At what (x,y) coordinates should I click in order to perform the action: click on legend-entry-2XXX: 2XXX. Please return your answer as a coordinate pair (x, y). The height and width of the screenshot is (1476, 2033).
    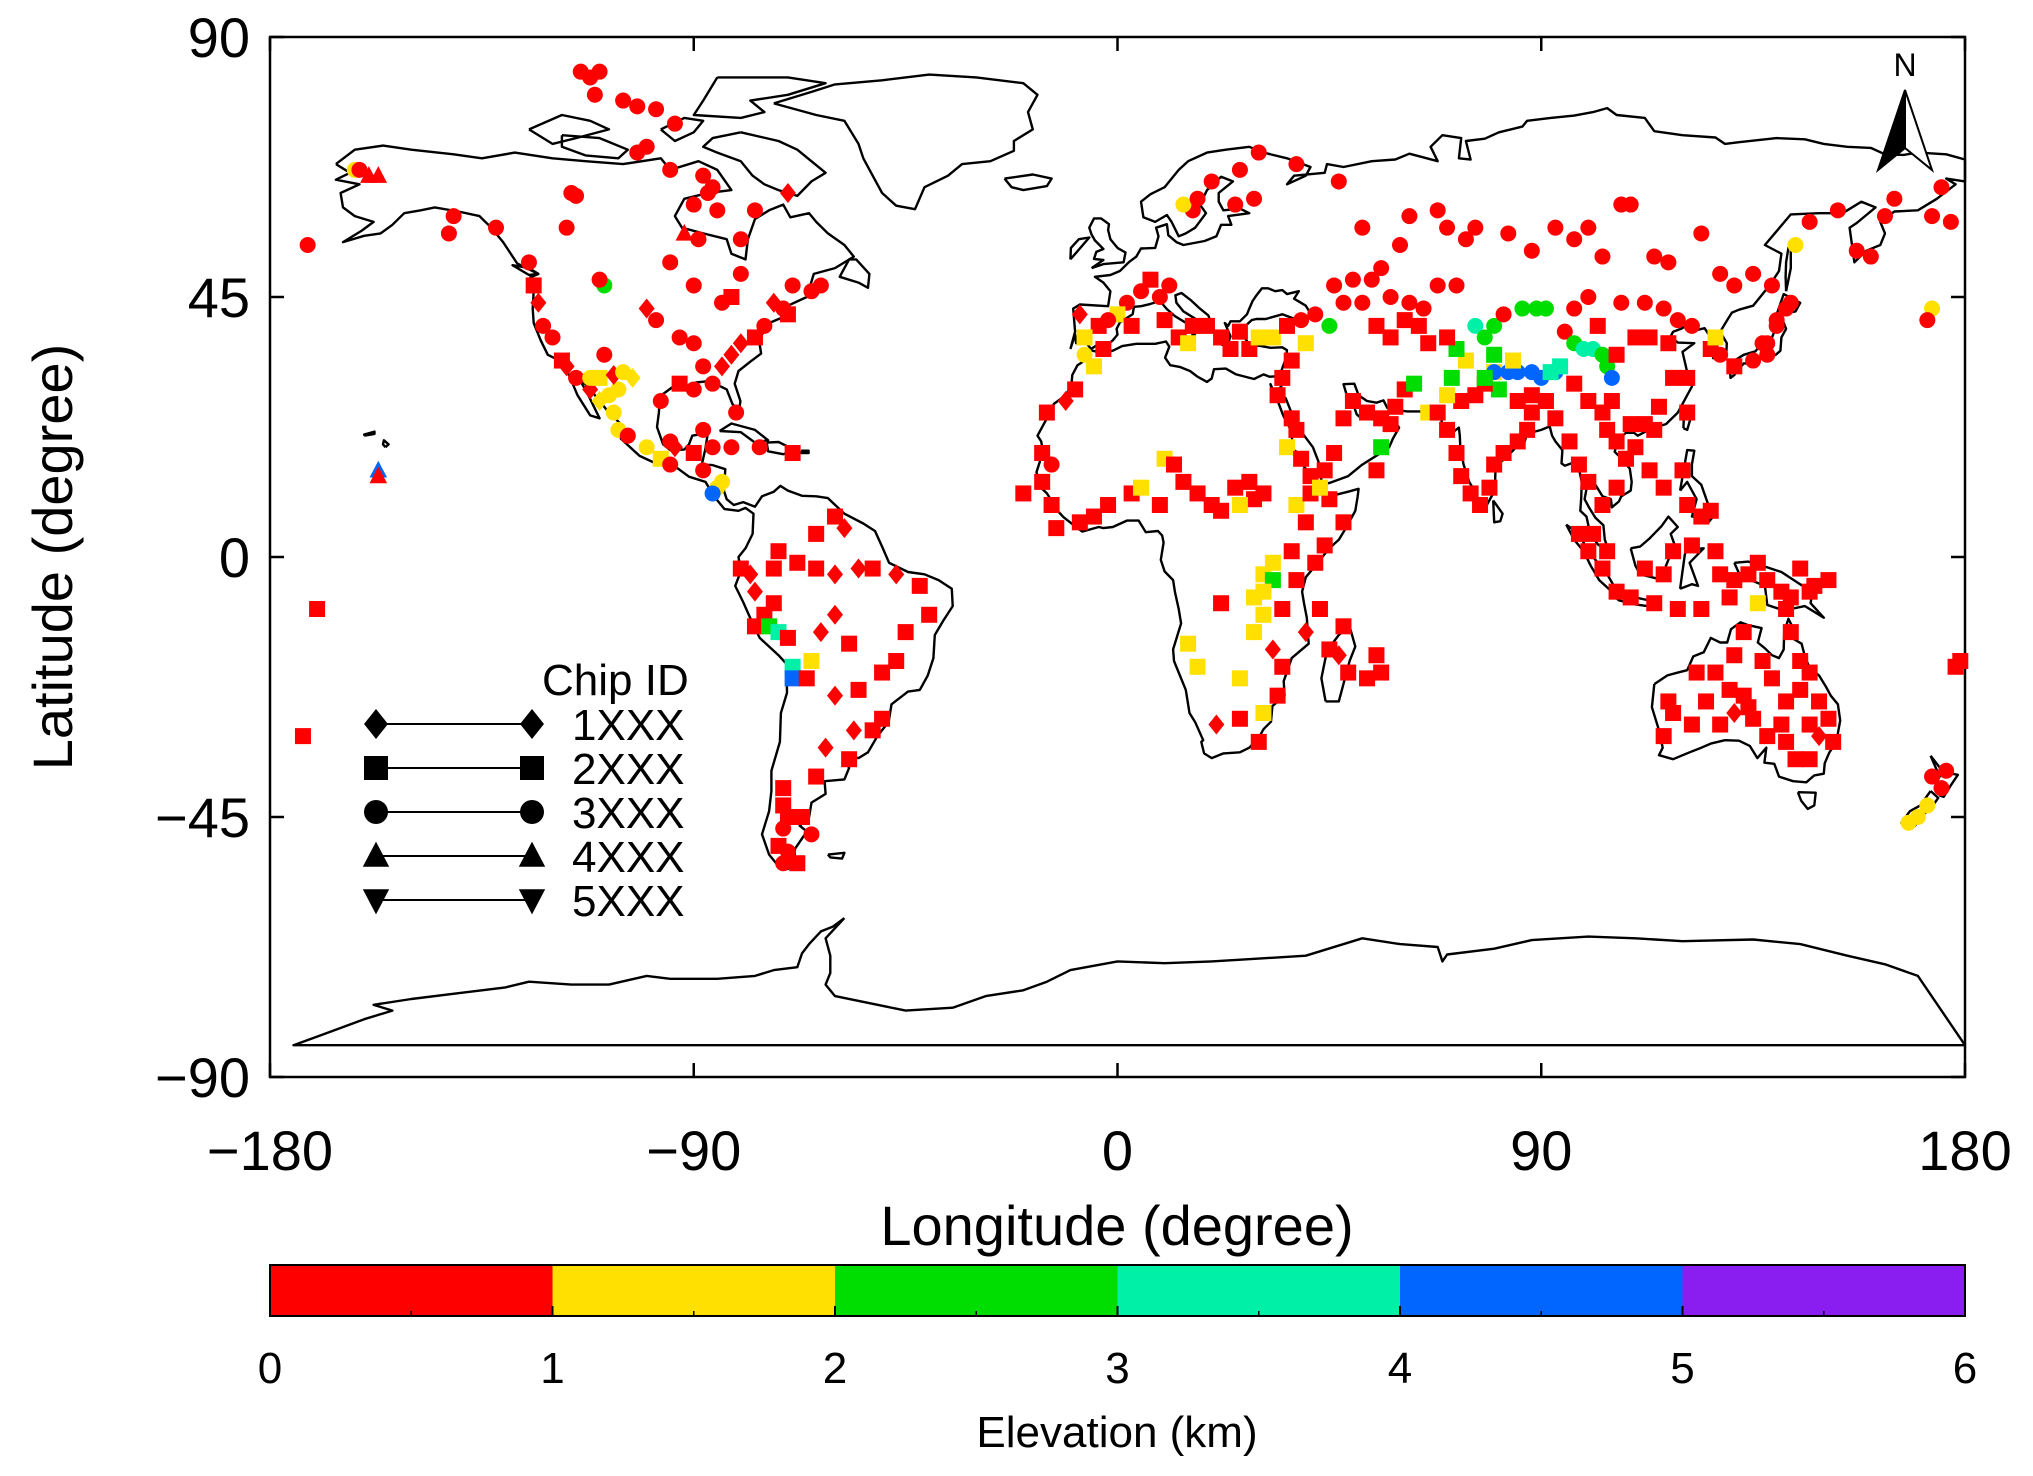
    Looking at the image, I should click on (524, 769).